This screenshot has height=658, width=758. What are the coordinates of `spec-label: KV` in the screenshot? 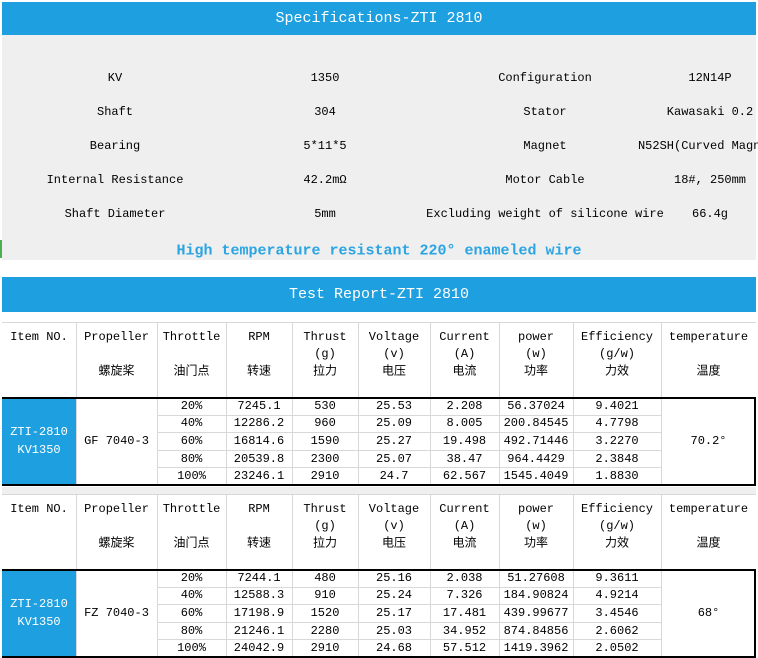 It's located at (115, 78).